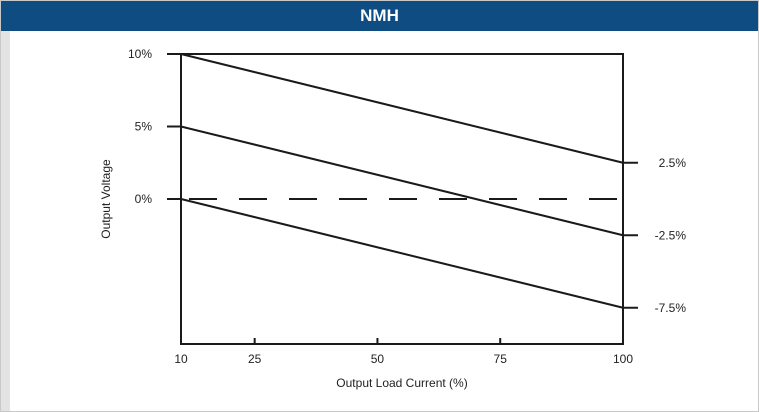 The height and width of the screenshot is (412, 759). What do you see at coordinates (5, 221) in the screenshot?
I see `left-border-strip` at bounding box center [5, 221].